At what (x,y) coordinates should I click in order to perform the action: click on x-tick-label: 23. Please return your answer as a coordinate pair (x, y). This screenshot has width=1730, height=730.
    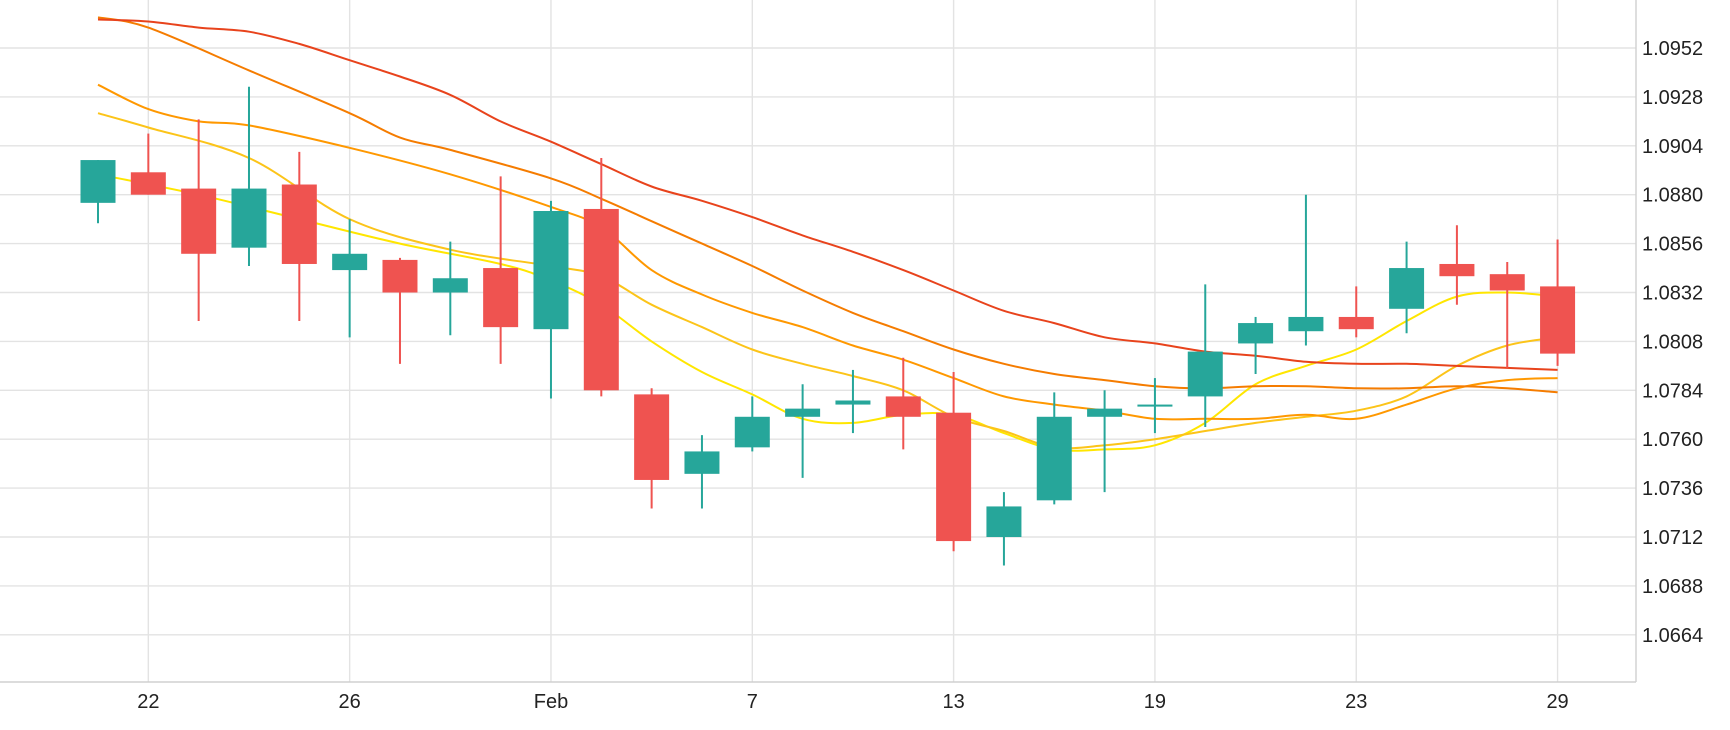
    Looking at the image, I should click on (1356, 702).